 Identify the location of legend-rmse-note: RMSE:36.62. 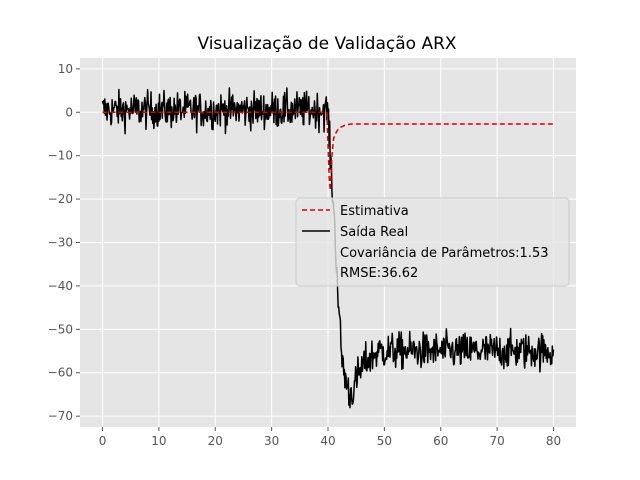
(379, 273).